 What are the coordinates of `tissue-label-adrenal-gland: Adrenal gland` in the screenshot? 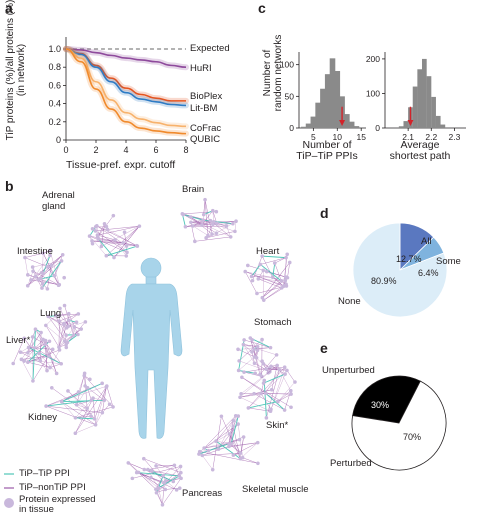 It's located at (58, 201).